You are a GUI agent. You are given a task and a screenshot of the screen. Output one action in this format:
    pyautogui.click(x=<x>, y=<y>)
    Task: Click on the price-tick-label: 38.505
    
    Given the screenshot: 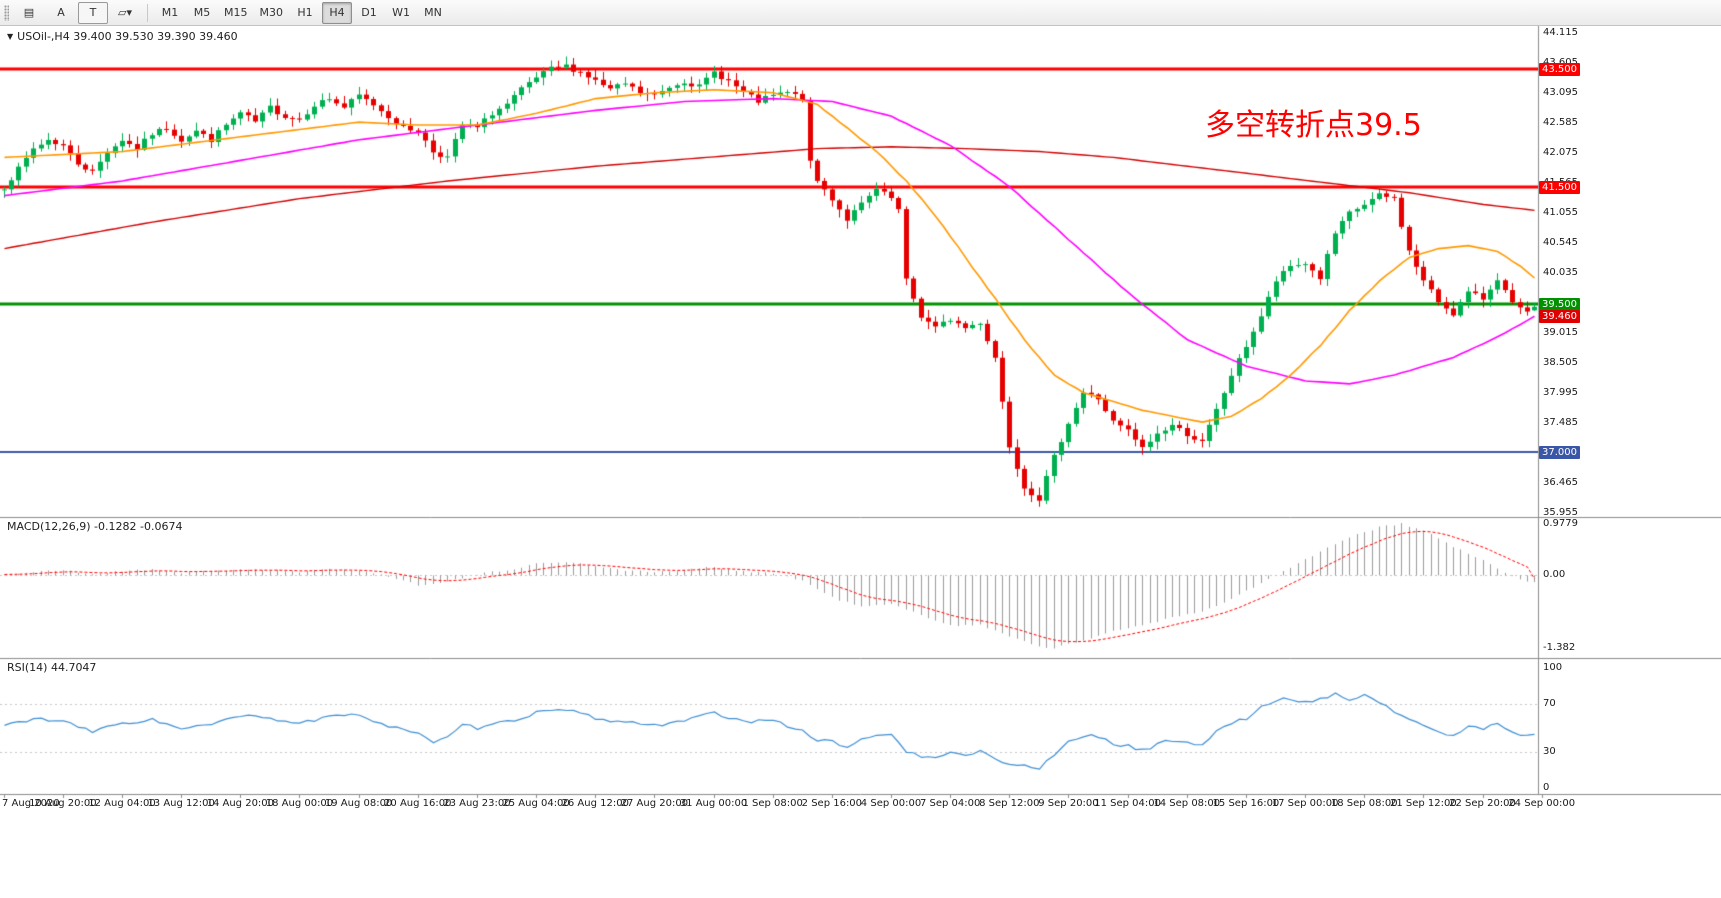 What is the action you would take?
    pyautogui.click(x=1560, y=362)
    